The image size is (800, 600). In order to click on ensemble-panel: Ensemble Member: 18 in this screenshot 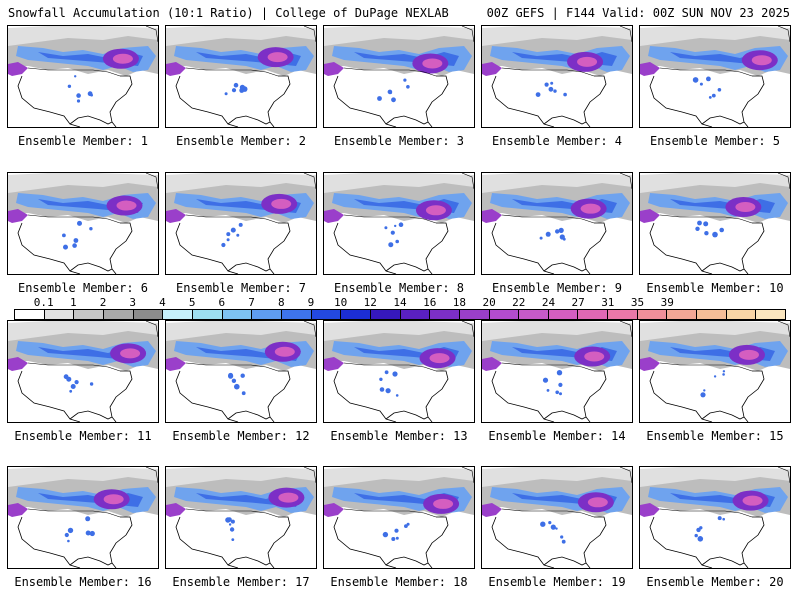, I will do `click(399, 527)`.